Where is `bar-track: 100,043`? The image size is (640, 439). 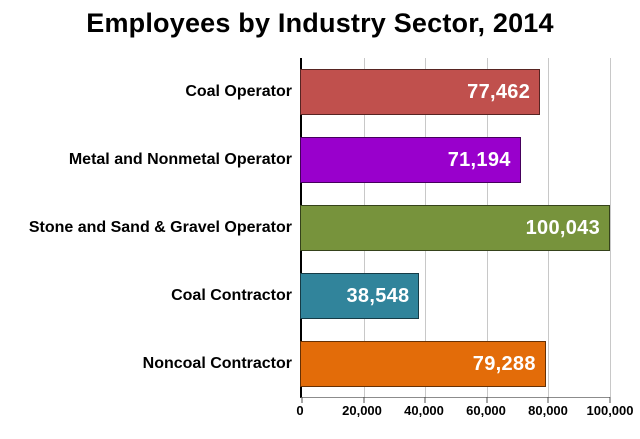 bar-track: 100,043 is located at coordinates (455, 228).